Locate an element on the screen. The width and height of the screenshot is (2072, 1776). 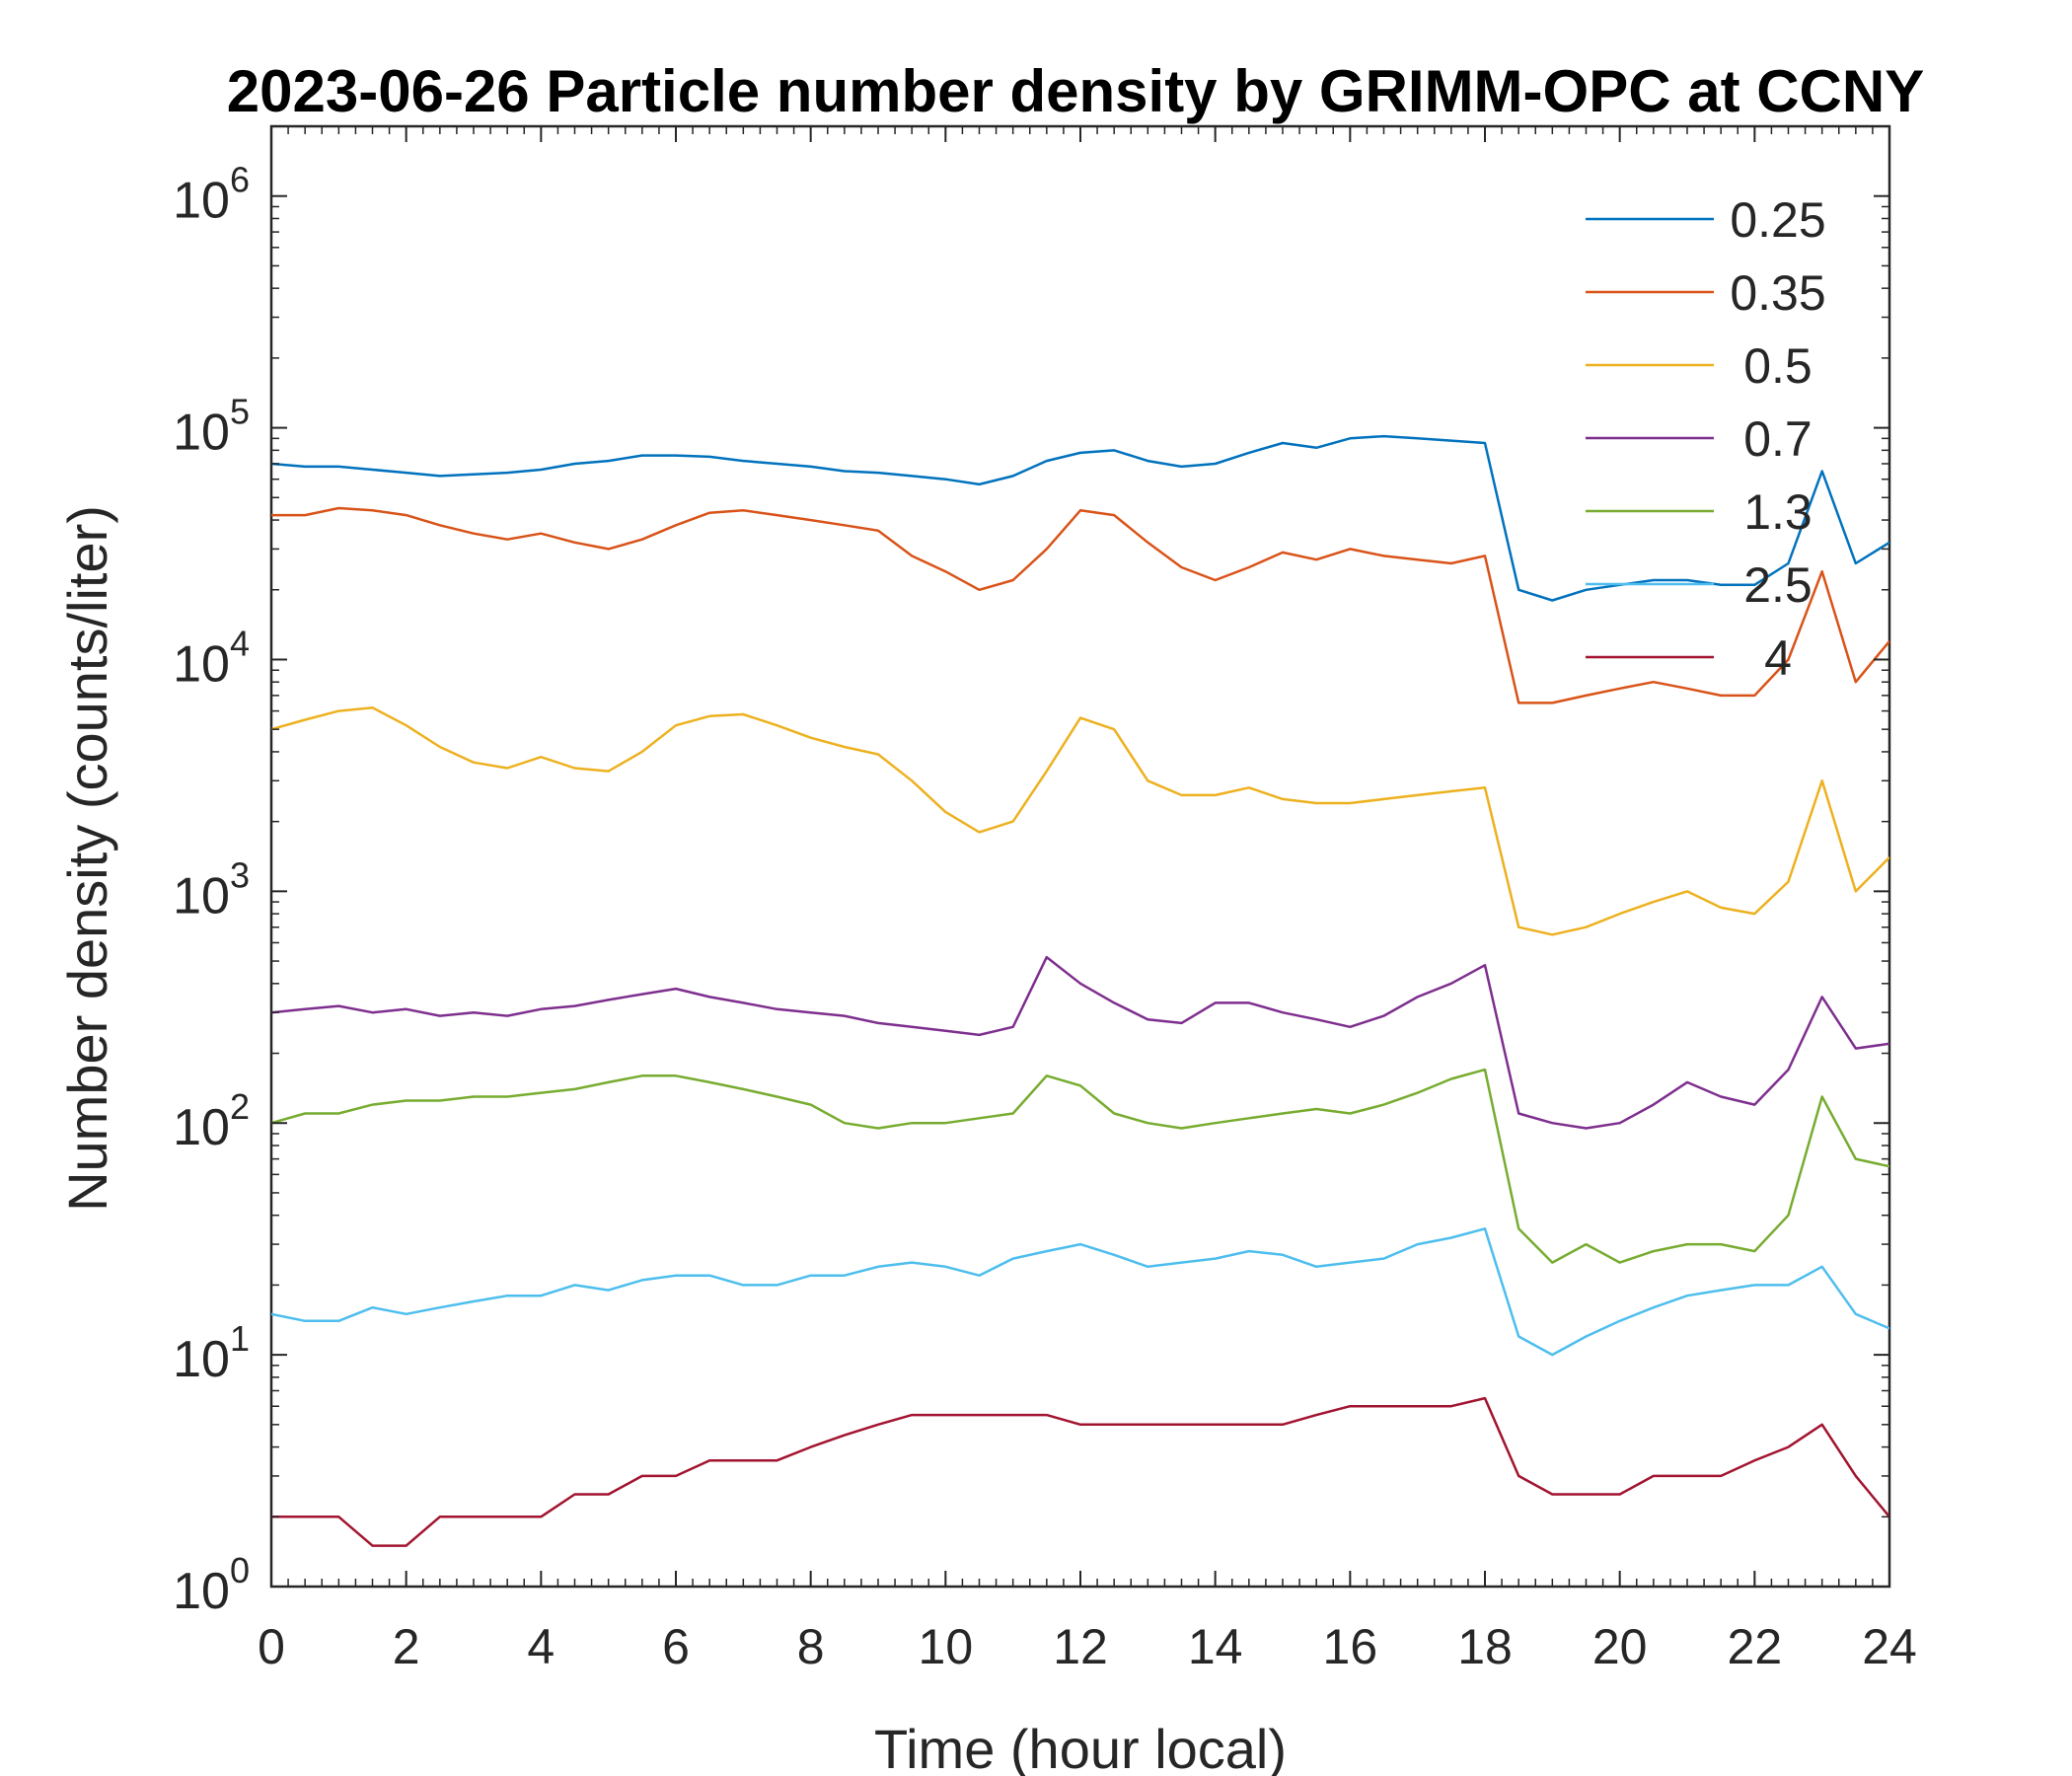
x-tick-label: 14 is located at coordinates (1216, 1647).